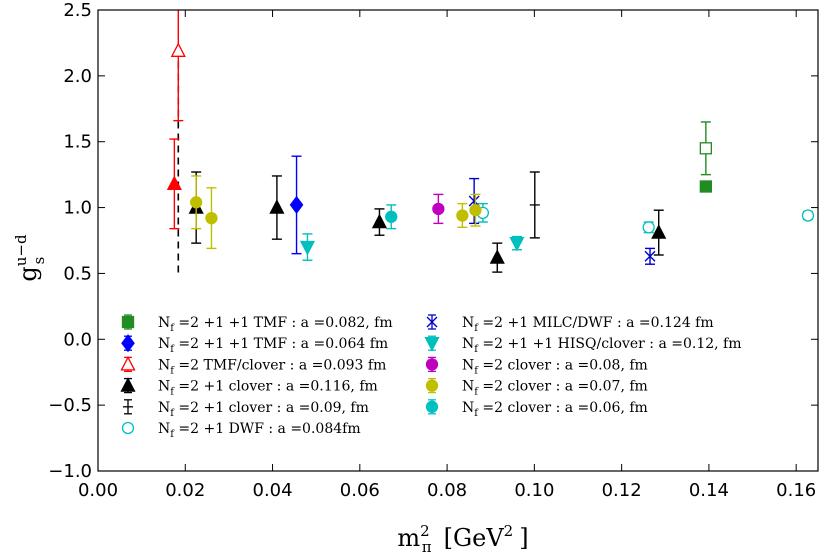  What do you see at coordinates (555, 366) in the screenshot?
I see `legend-label: Nf =2 clover : a =0.08, fm` at bounding box center [555, 366].